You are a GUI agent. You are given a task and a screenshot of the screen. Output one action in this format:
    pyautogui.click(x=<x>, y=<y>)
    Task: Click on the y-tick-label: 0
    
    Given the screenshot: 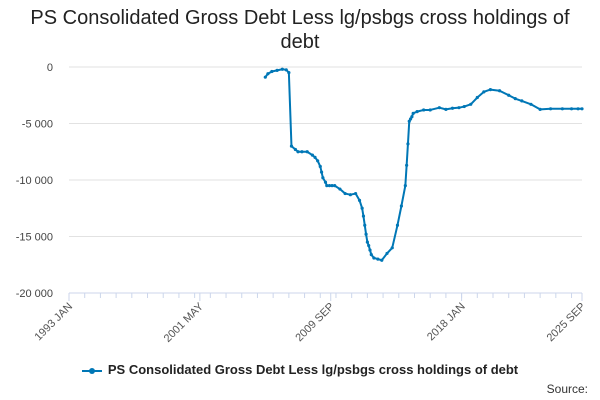 What is the action you would take?
    pyautogui.click(x=50, y=68)
    